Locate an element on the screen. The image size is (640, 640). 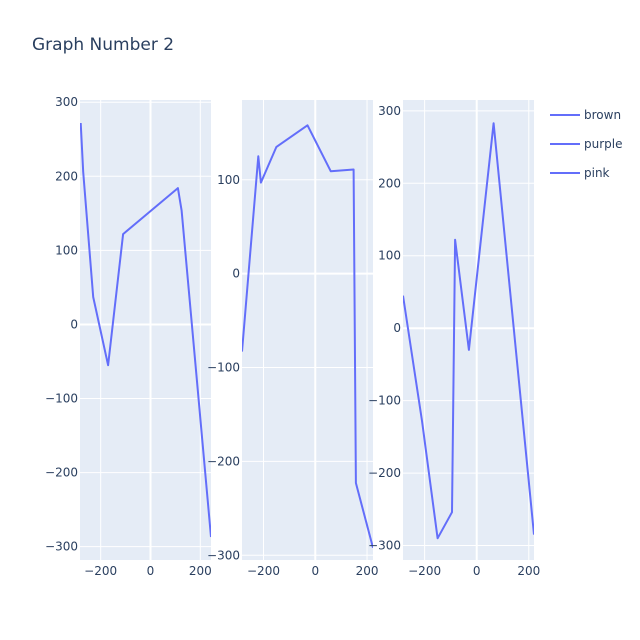
legend-item-purple: purple is located at coordinates (586, 144).